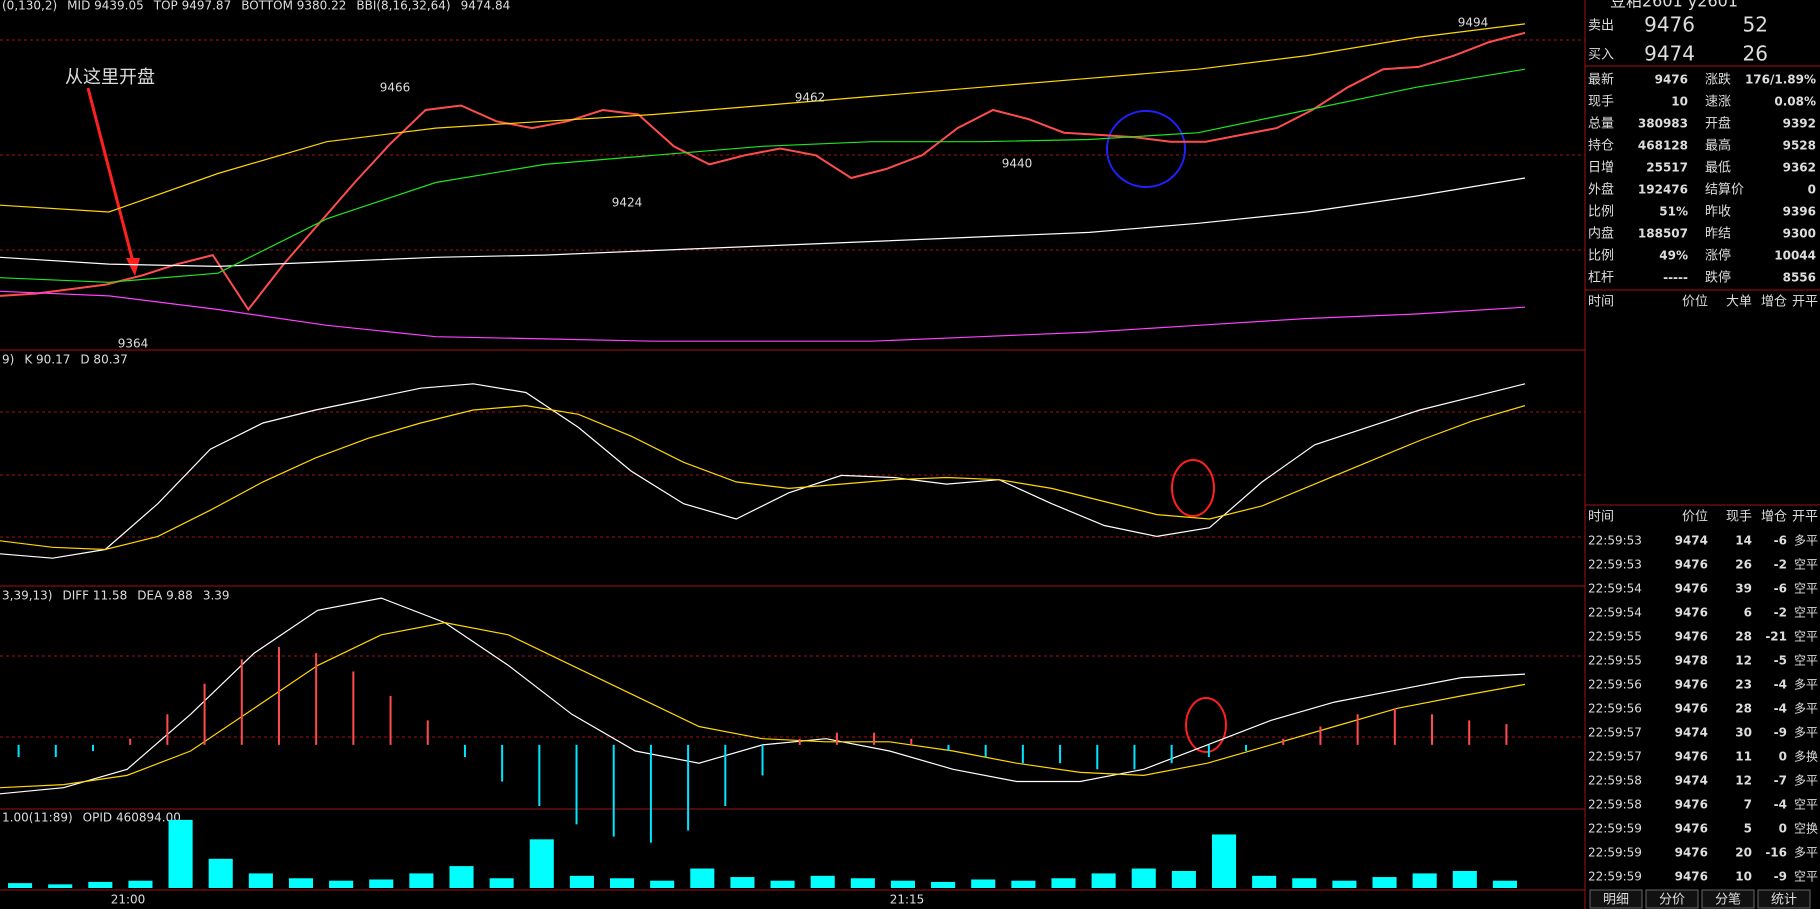 The width and height of the screenshot is (1820, 909). What do you see at coordinates (1691, 781) in the screenshot?
I see `tick-cell: 9474` at bounding box center [1691, 781].